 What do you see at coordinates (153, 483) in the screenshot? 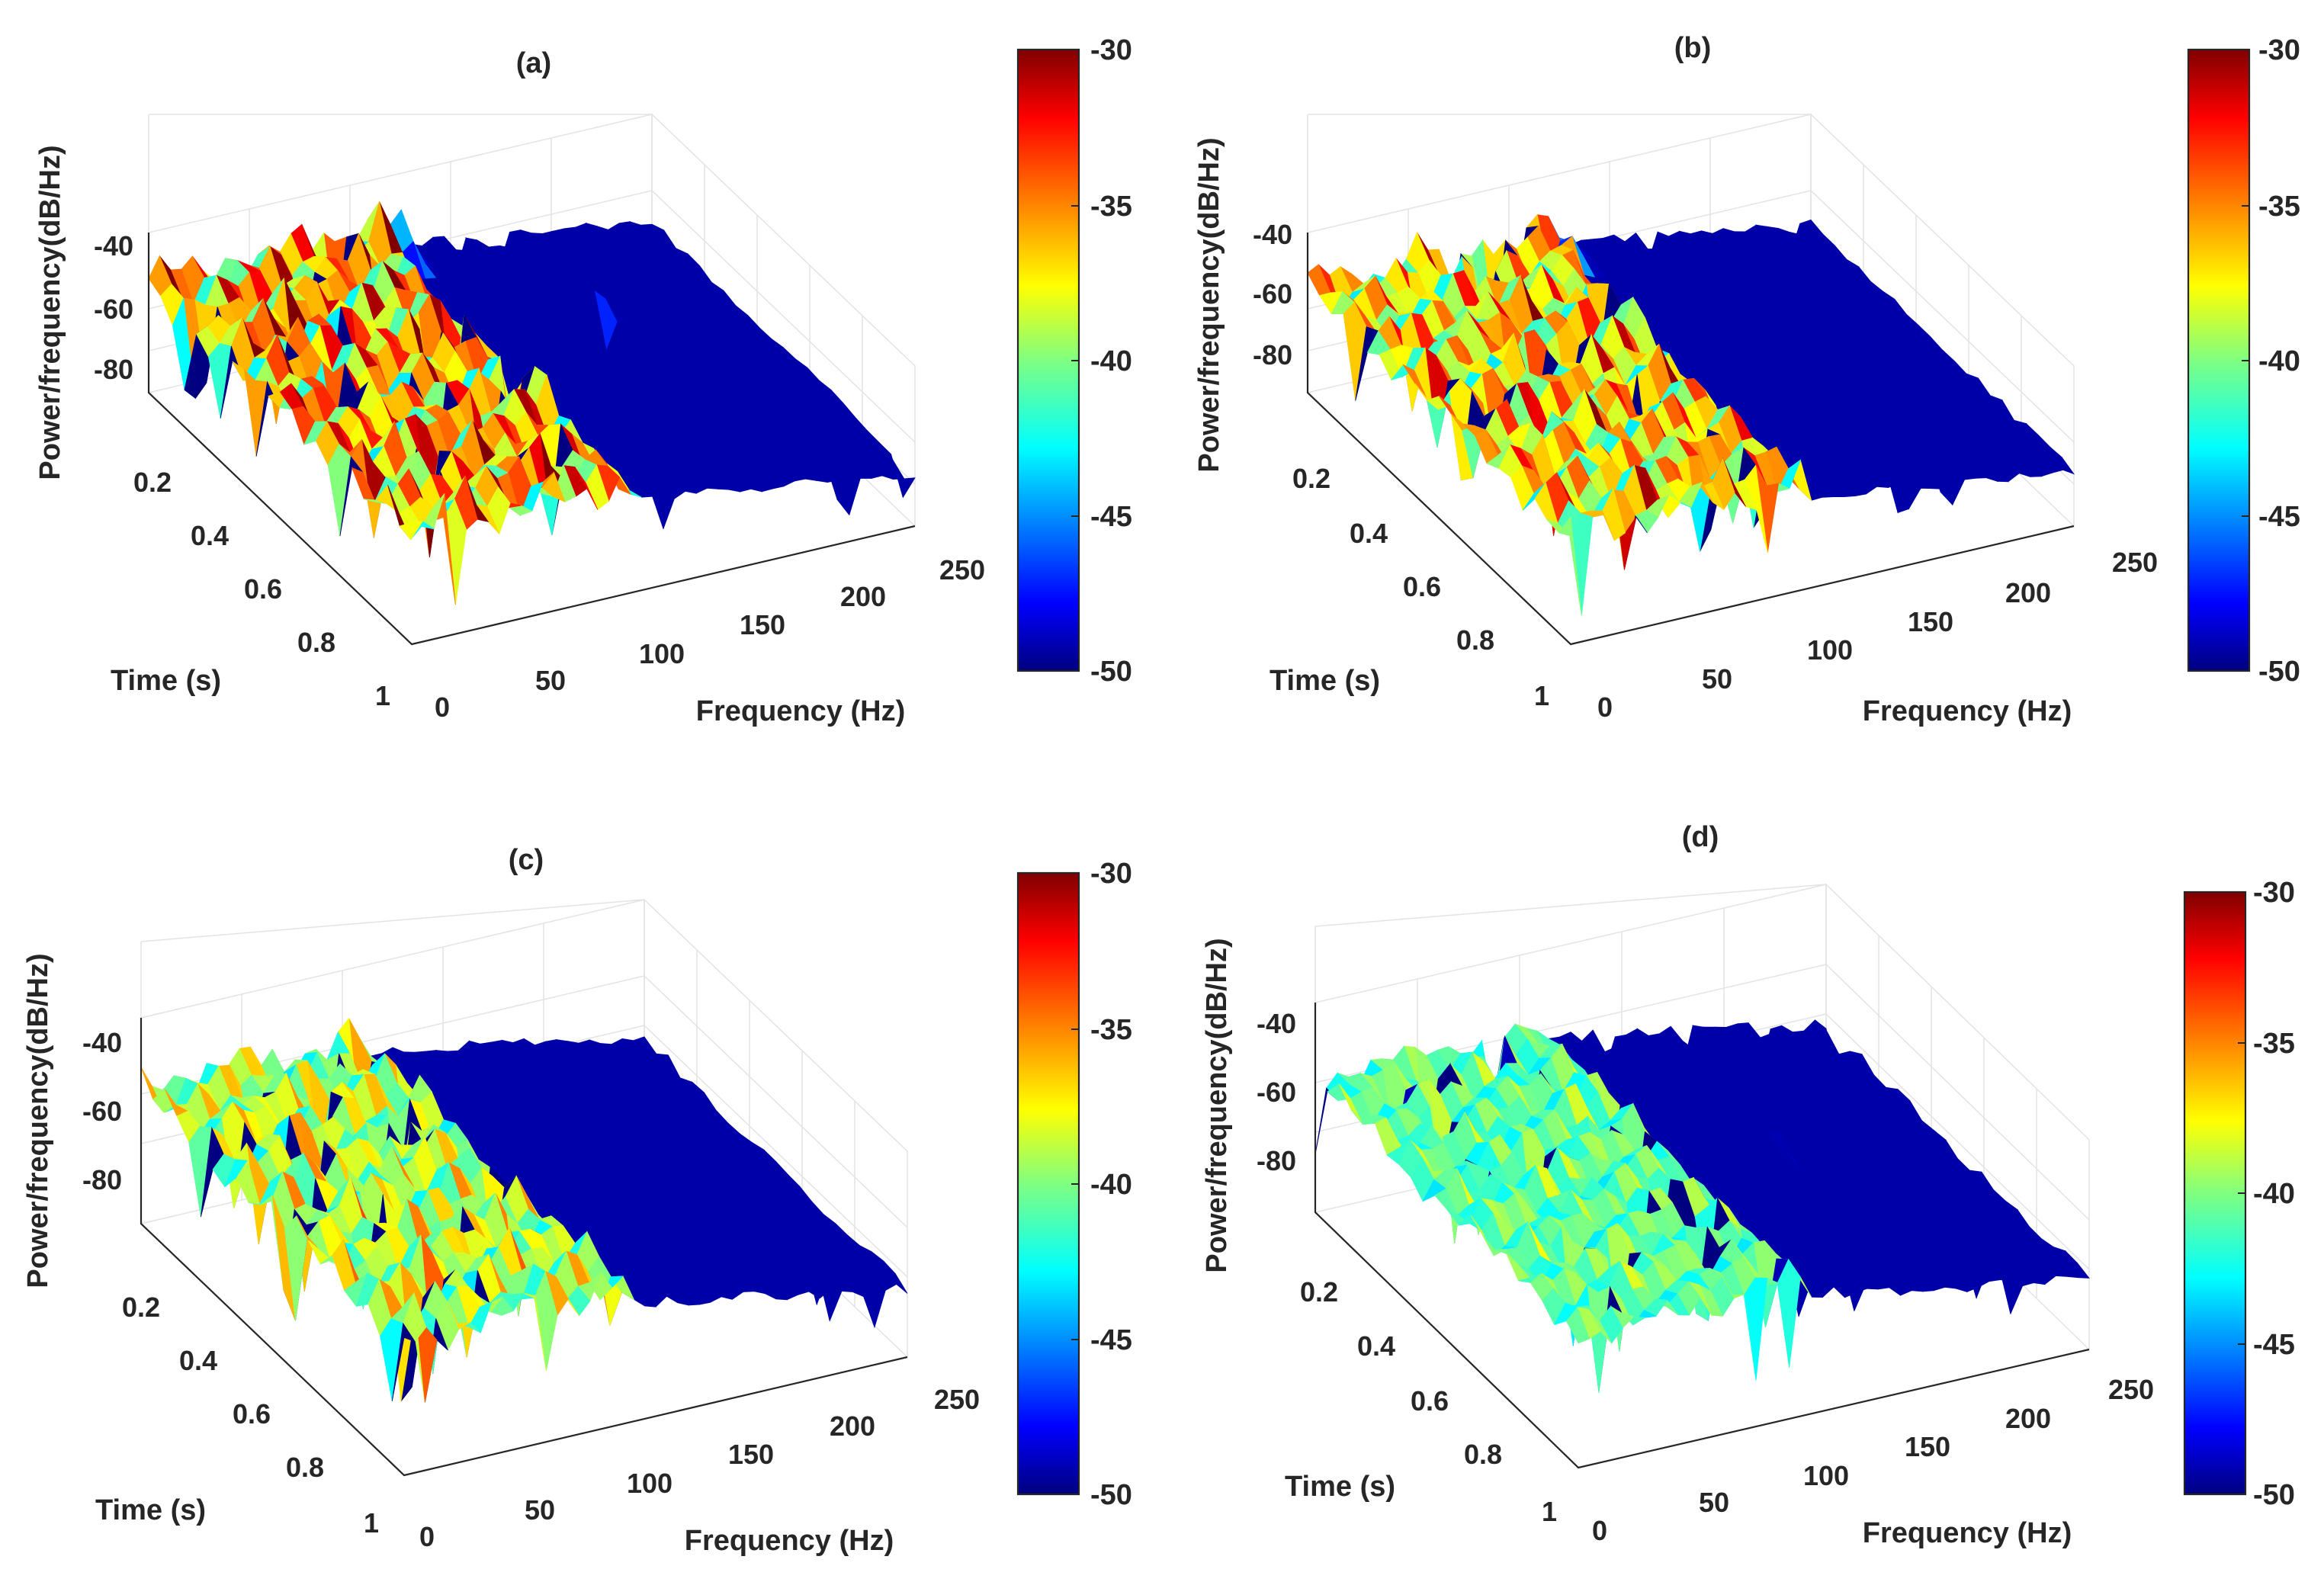
I see `panel-a-ytick-0.2: 0.2` at bounding box center [153, 483].